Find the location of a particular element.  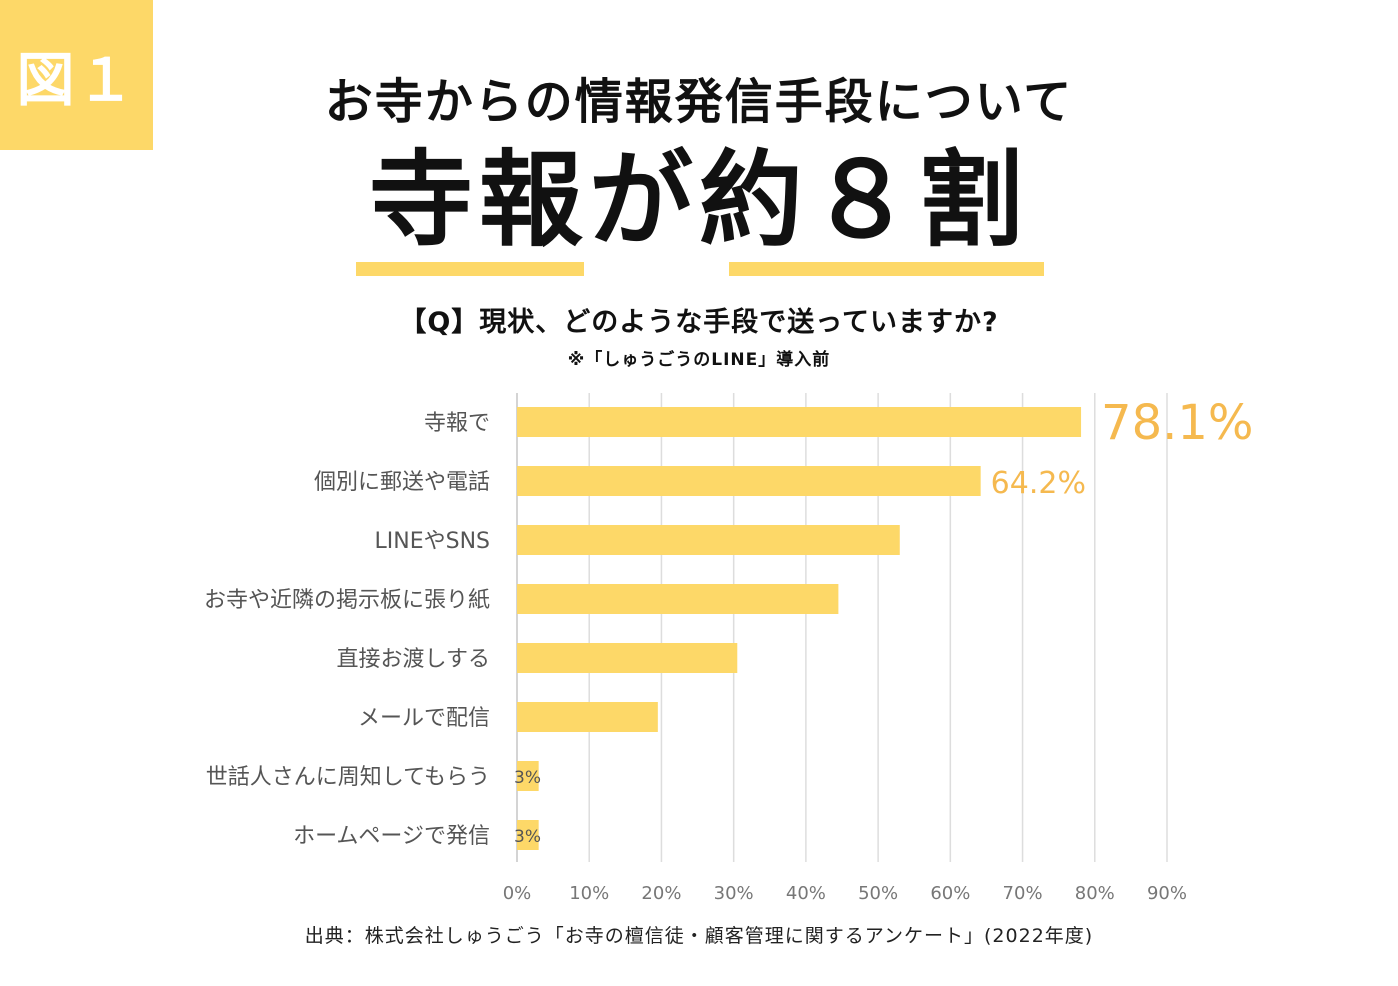

headline-underline-right is located at coordinates (886, 269).